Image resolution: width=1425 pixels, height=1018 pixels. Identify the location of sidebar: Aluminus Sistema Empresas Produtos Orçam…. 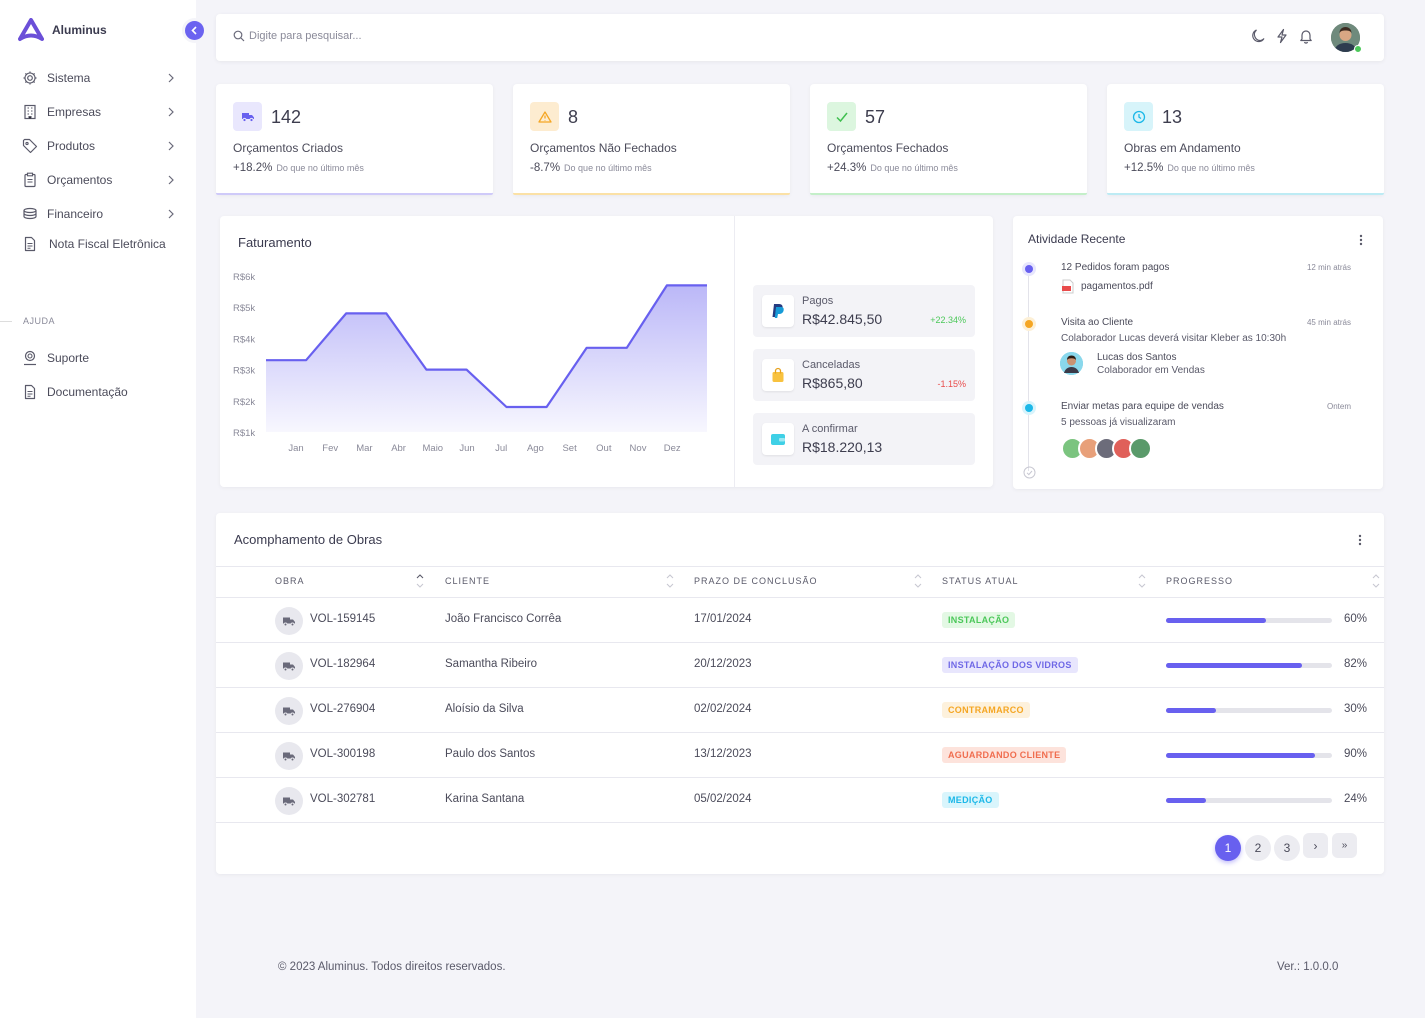
(98, 509).